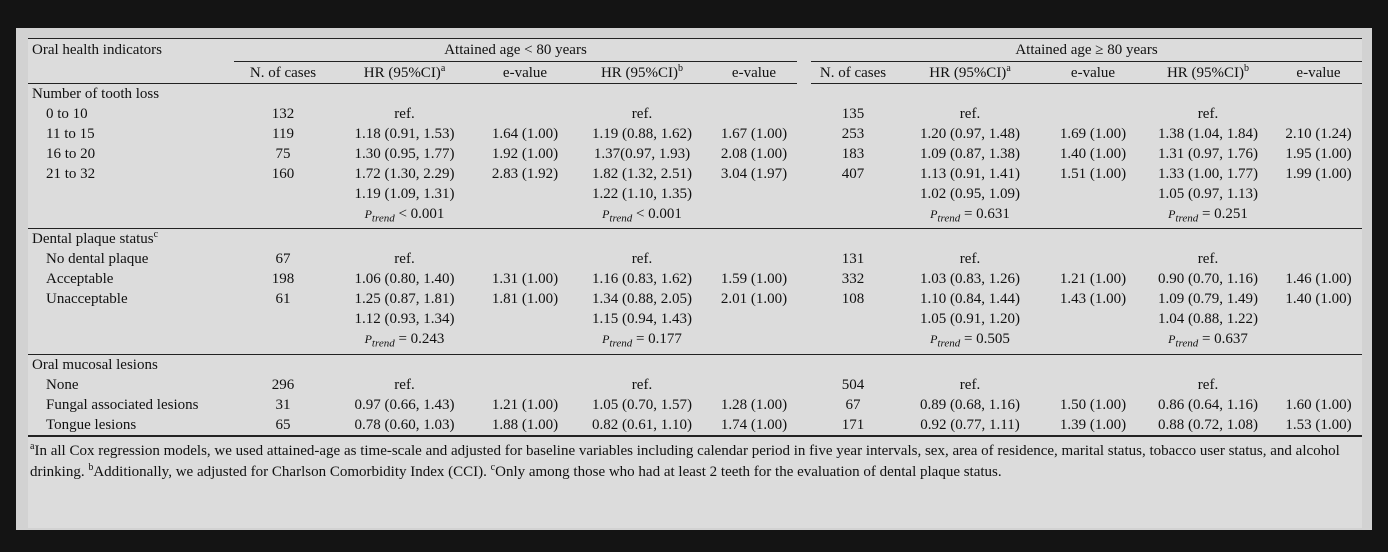 This screenshot has height=552, width=1388. Describe the element at coordinates (1208, 342) in the screenshot. I see `ptrend-2b: Ptrend = 0.637` at that location.